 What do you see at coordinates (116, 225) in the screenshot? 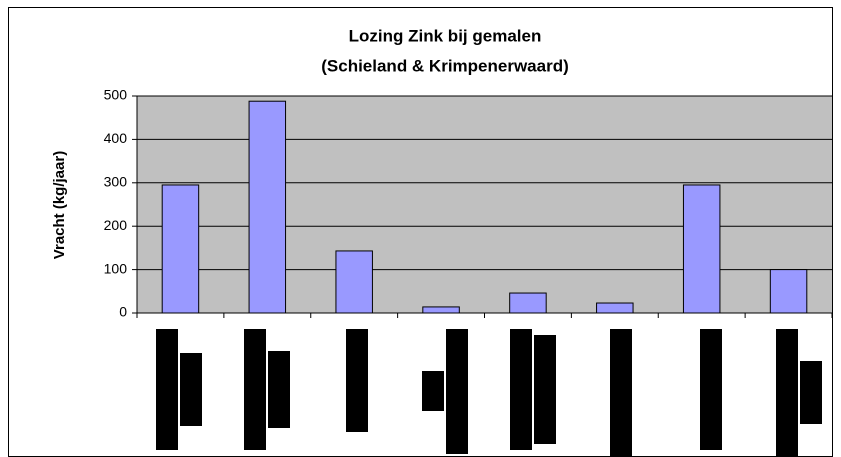
I see `y-tick-label: 200` at bounding box center [116, 225].